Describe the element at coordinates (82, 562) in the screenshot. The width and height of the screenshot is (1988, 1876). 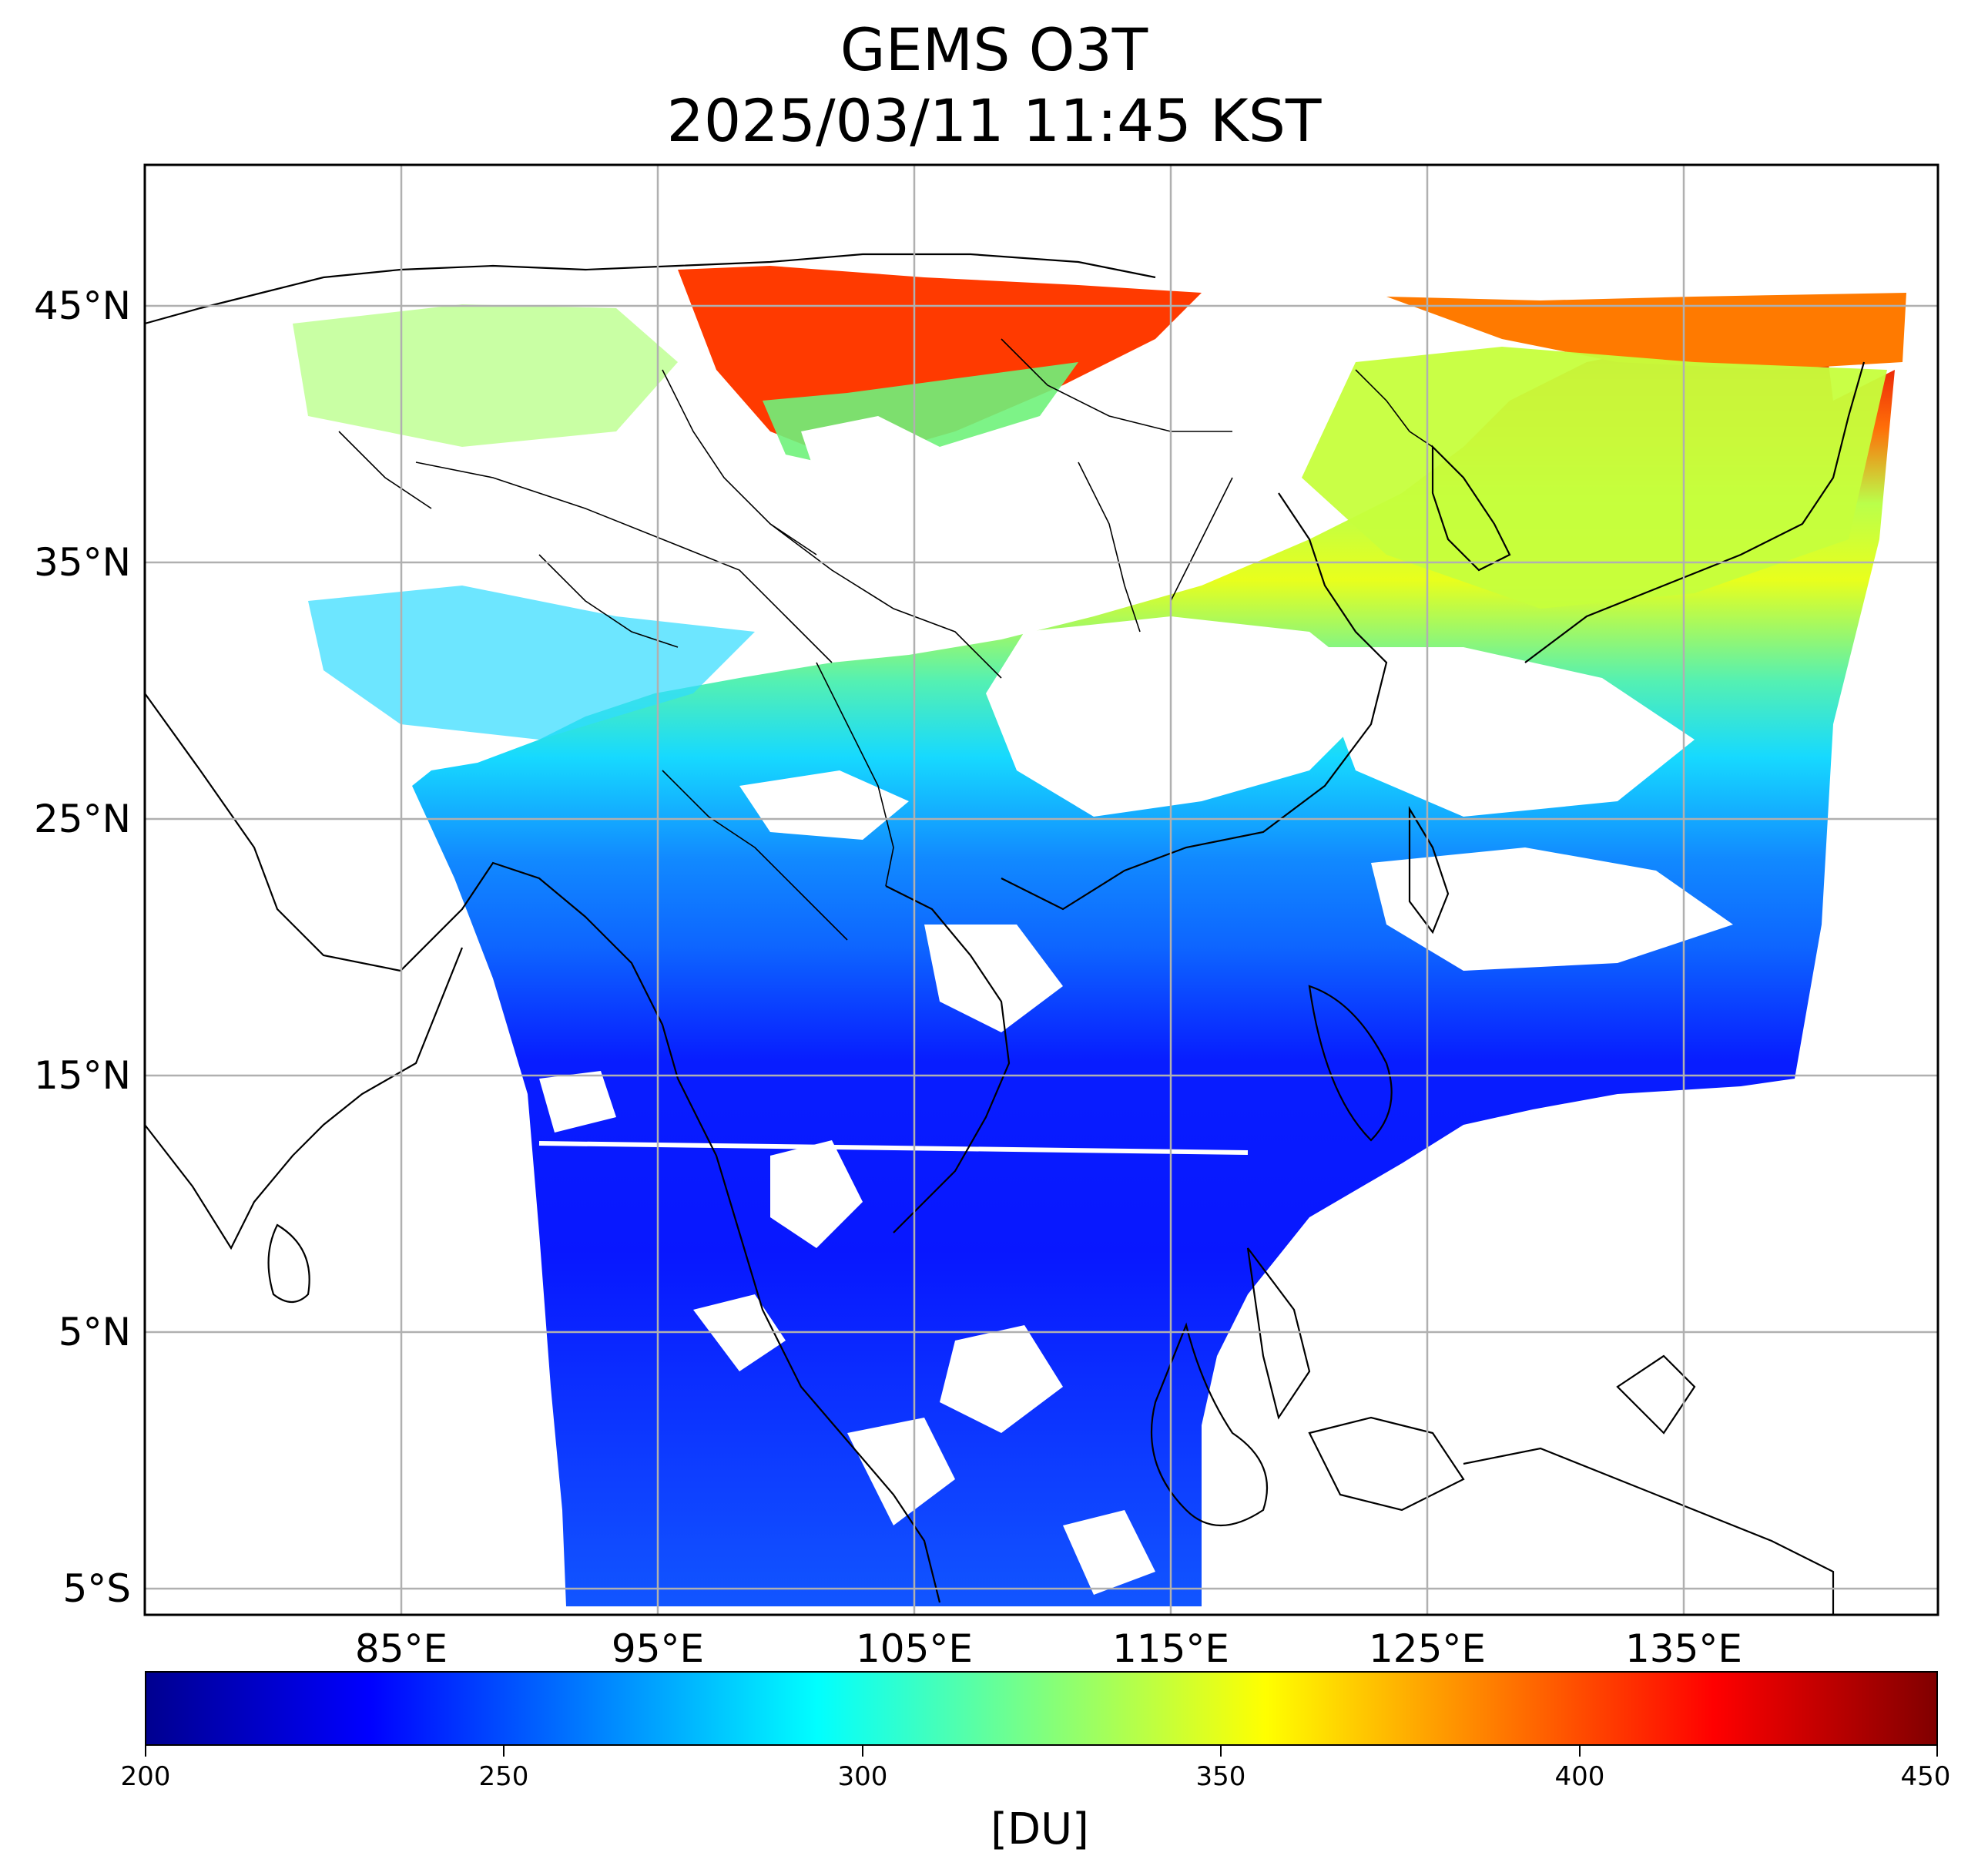
I see `lat-label: 35°N` at that location.